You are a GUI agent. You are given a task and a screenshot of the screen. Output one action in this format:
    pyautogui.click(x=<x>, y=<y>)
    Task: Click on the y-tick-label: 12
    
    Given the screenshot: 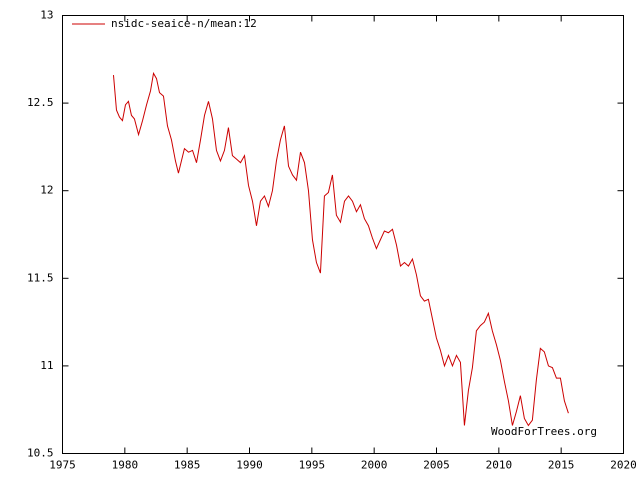 What is the action you would take?
    pyautogui.click(x=46, y=190)
    